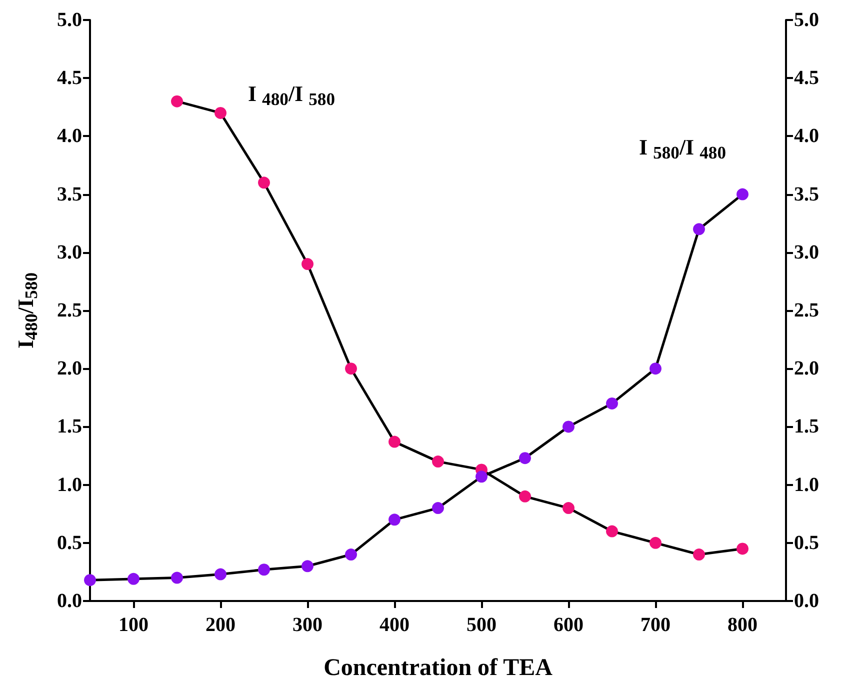 This screenshot has width=856, height=693. I want to click on y2-tick-label: 1.0, so click(806, 485).